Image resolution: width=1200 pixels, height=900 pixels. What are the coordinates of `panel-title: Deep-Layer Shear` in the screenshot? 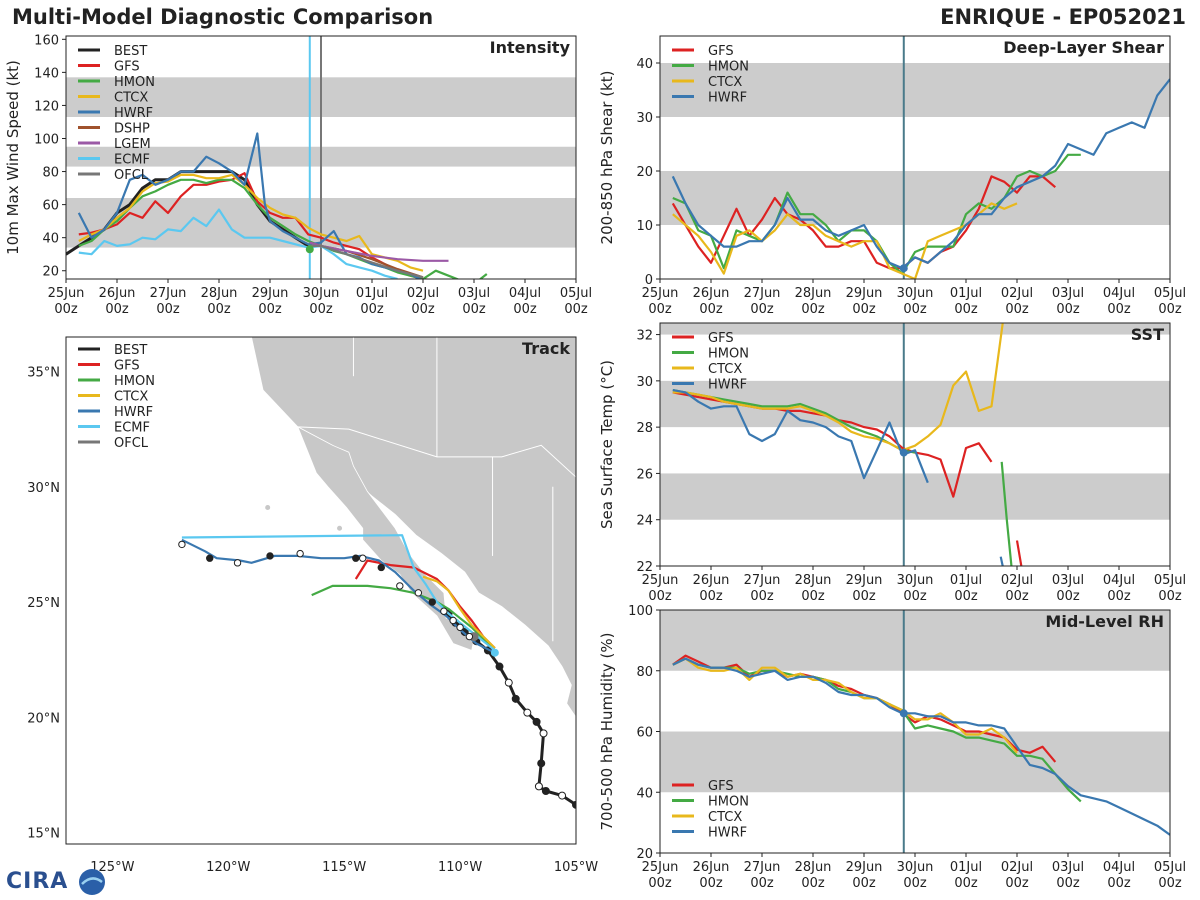 It's located at (1083, 47).